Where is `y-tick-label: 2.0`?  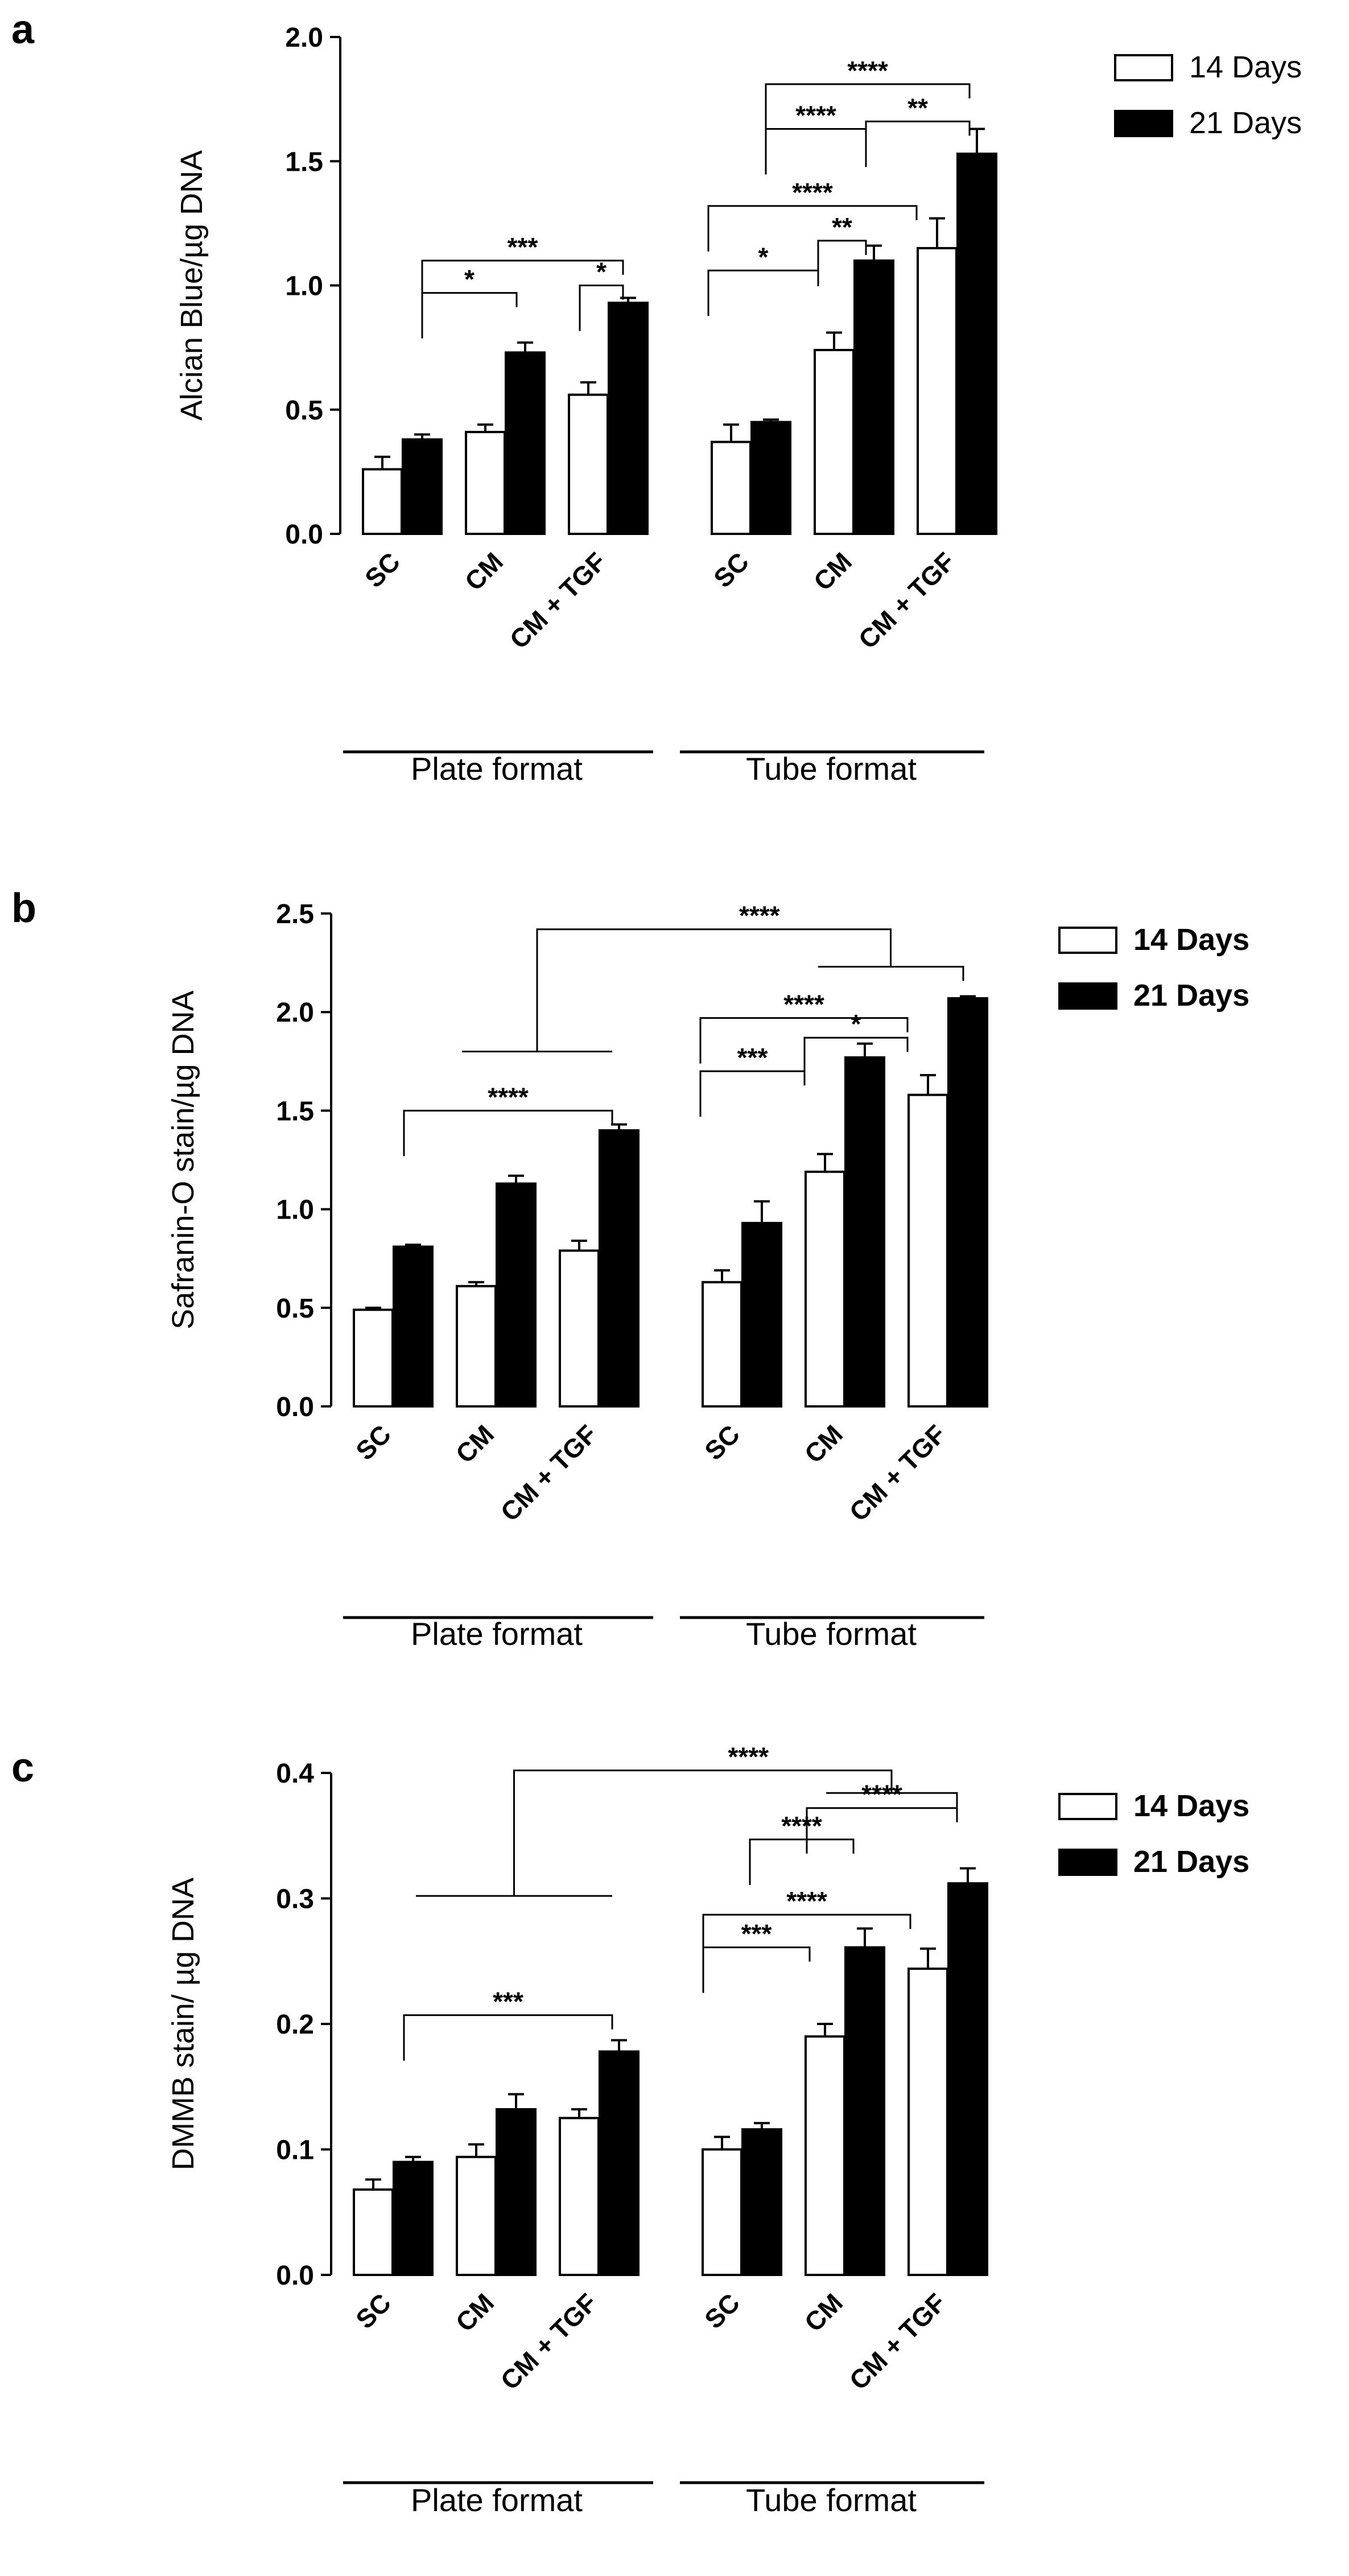
y-tick-label: 2.0 is located at coordinates (304, 38).